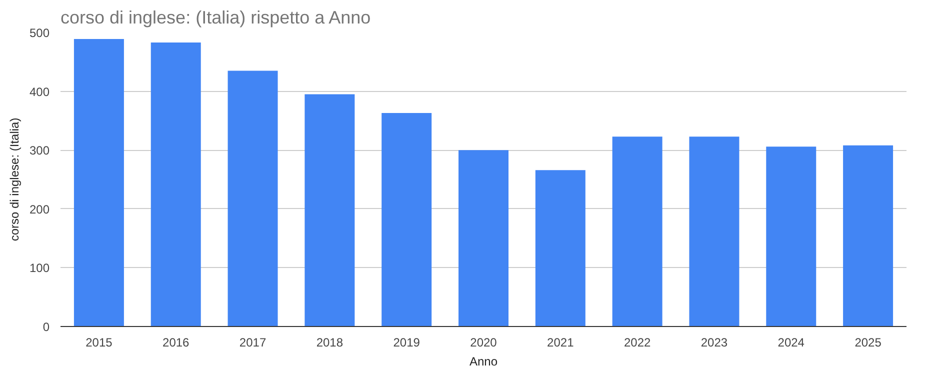  I want to click on x-tick-label: 2022, so click(637, 343).